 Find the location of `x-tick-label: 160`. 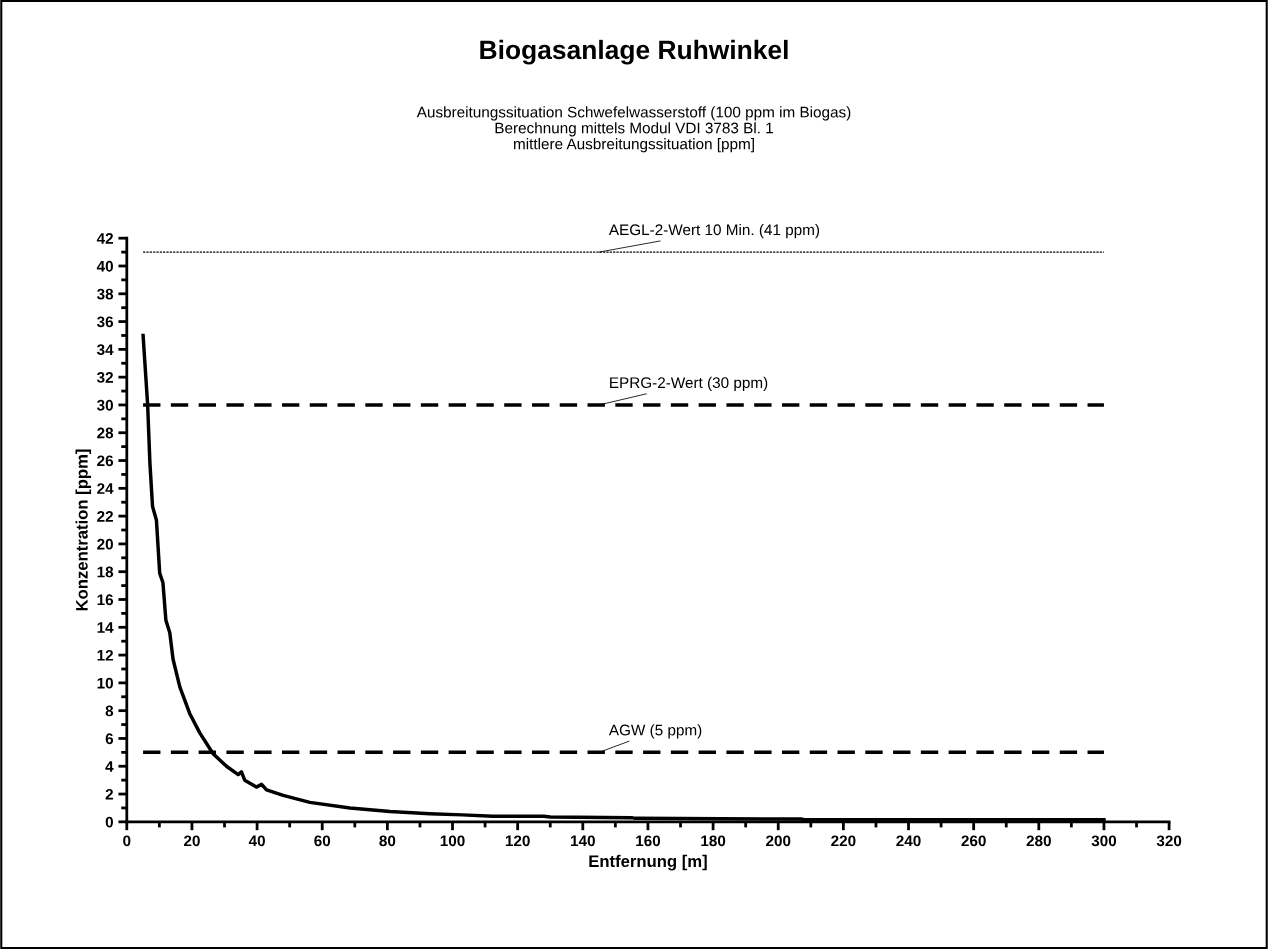

x-tick-label: 160 is located at coordinates (648, 841).